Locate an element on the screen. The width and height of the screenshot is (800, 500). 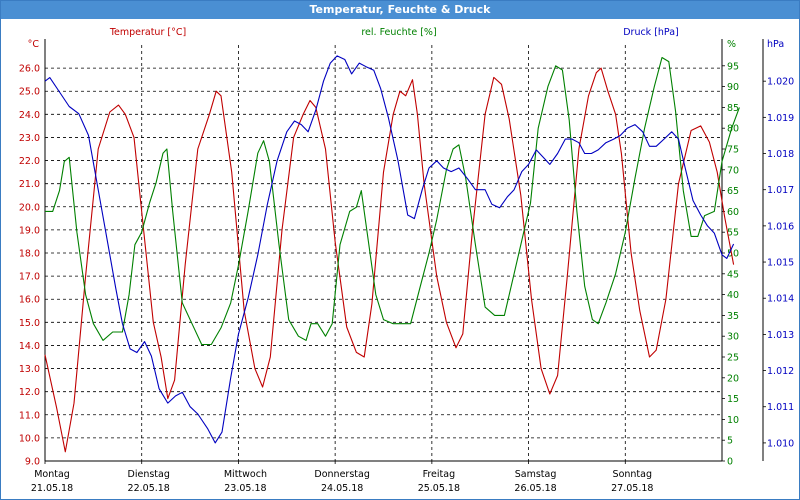
y-tick-label-humidity: 20 is located at coordinates (733, 378).